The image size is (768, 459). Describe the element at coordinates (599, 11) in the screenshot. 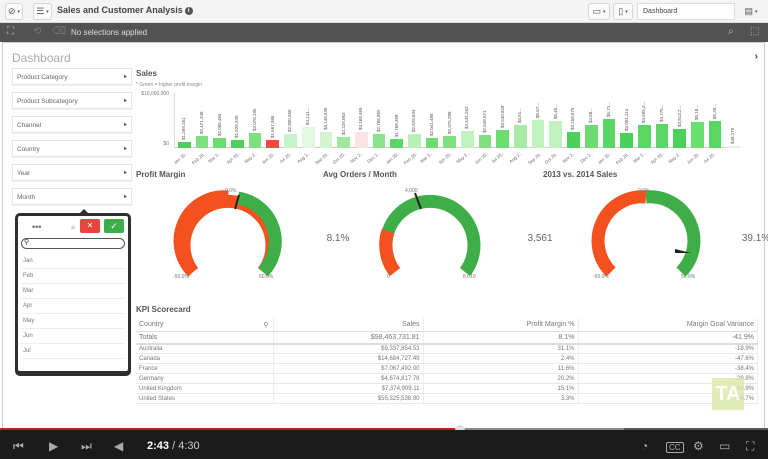

I see `present-button: ▭ ▾` at that location.